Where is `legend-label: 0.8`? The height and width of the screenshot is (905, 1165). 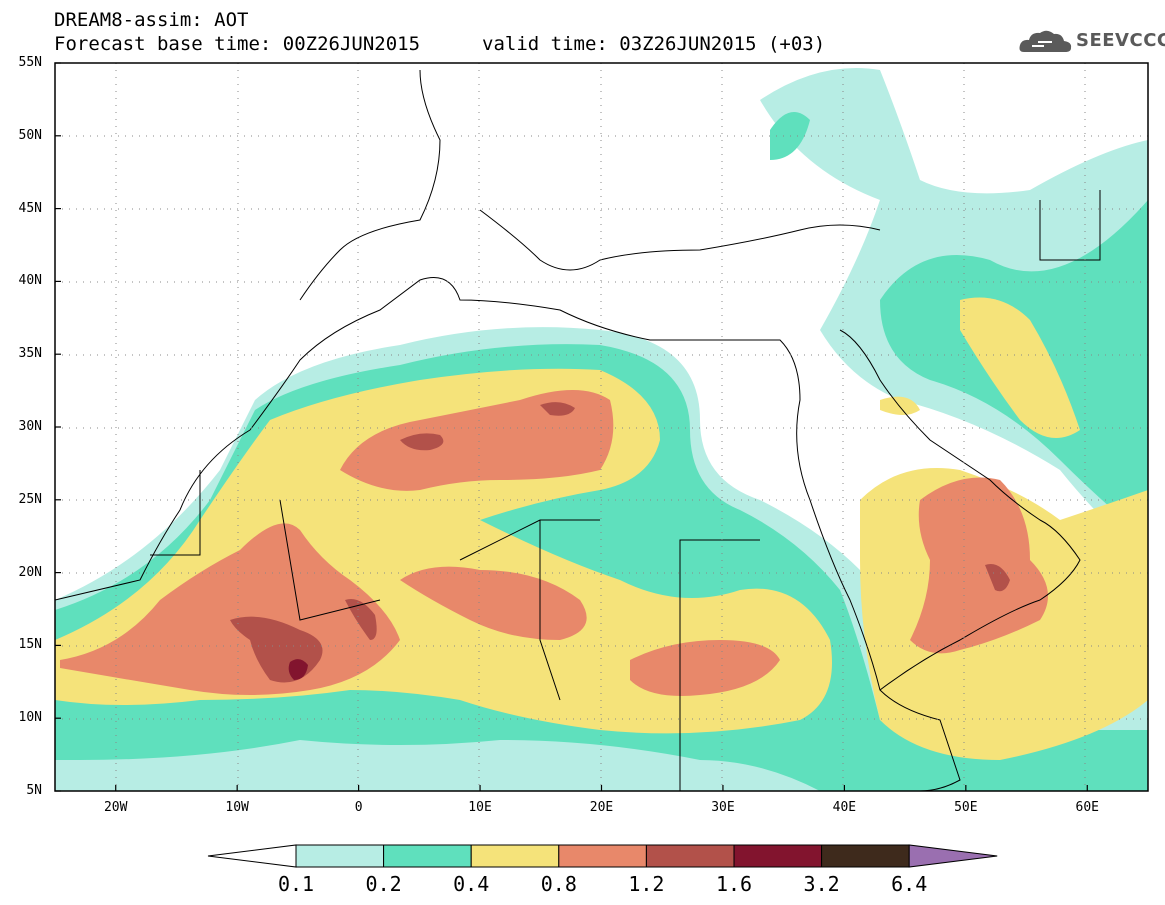 legend-label: 0.8 is located at coordinates (558, 884).